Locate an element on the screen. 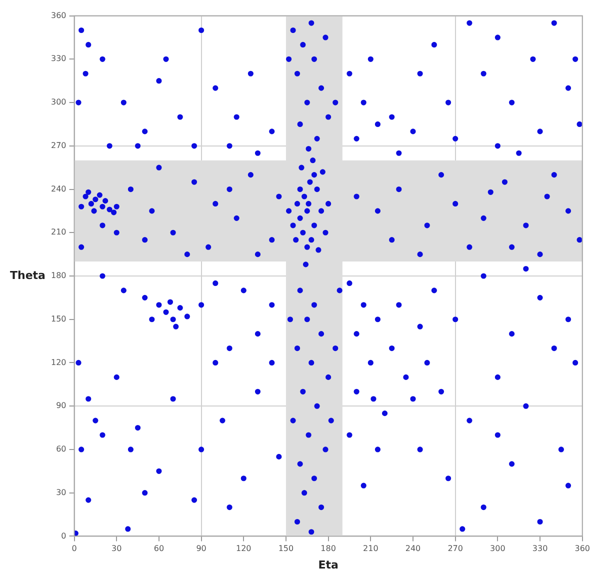  y-axis-title: Theta is located at coordinates (28, 275).